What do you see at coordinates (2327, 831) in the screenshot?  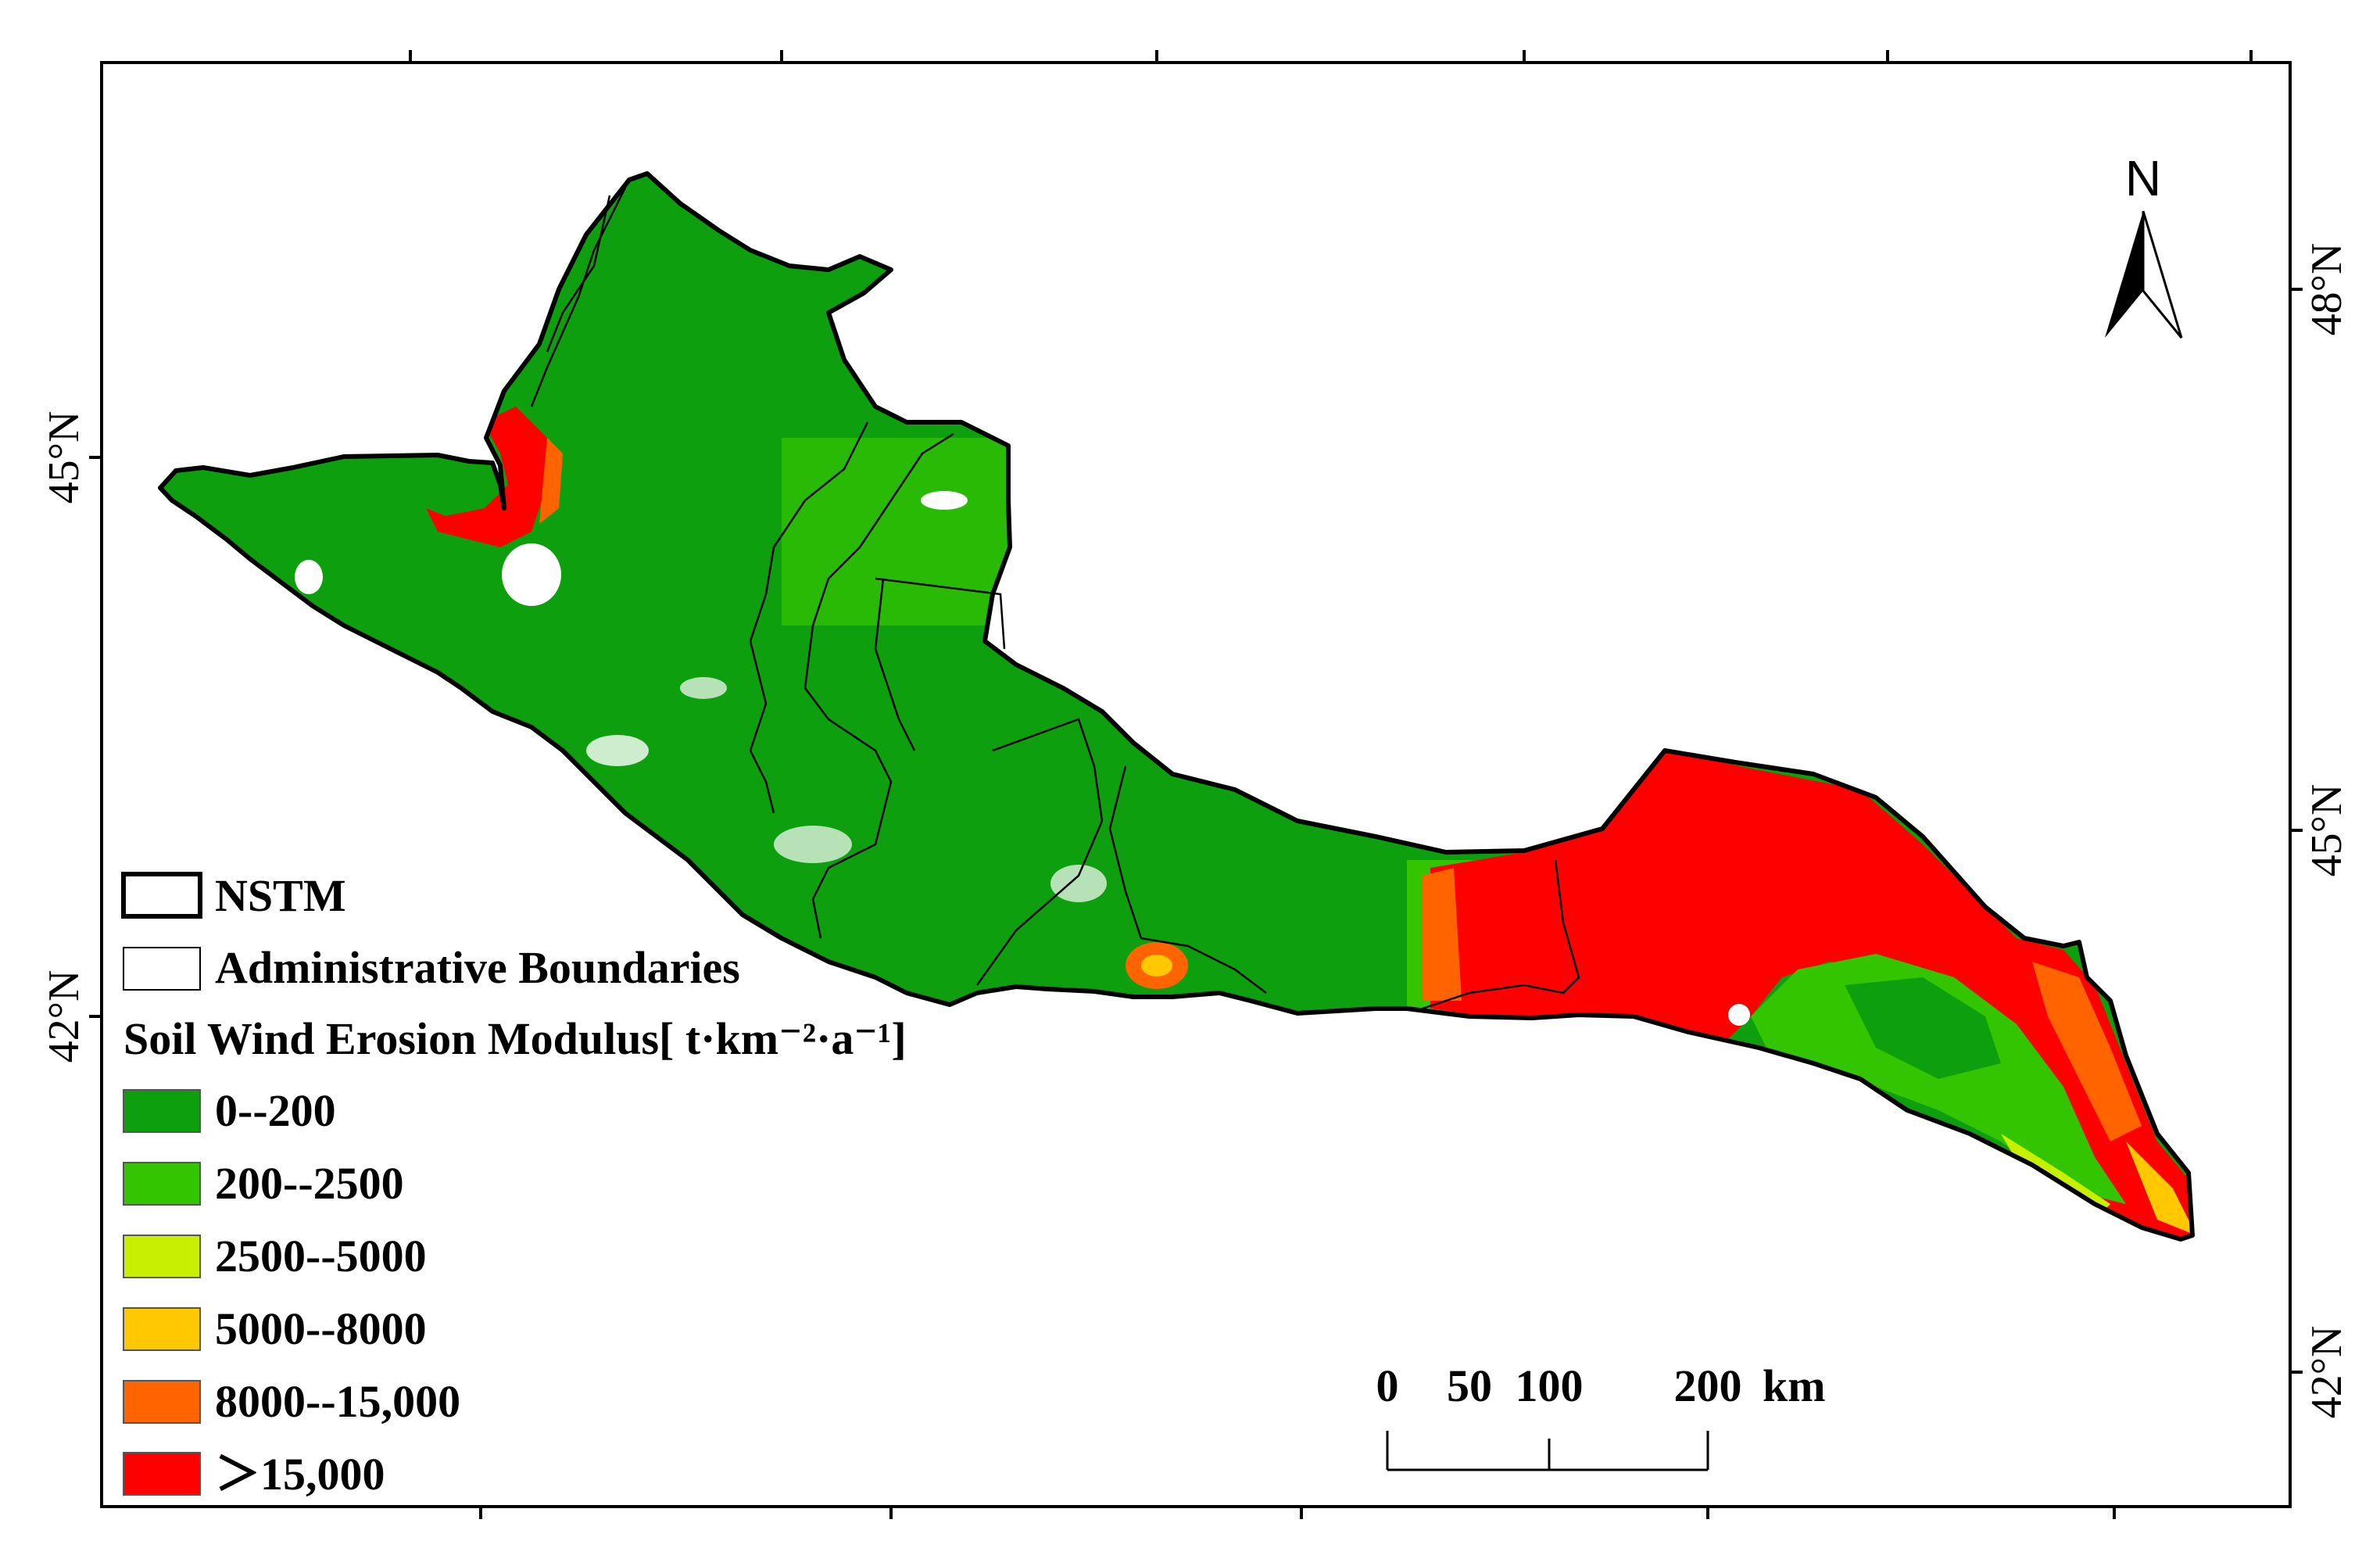 I see `lat-label-right-45: 45°N` at bounding box center [2327, 831].